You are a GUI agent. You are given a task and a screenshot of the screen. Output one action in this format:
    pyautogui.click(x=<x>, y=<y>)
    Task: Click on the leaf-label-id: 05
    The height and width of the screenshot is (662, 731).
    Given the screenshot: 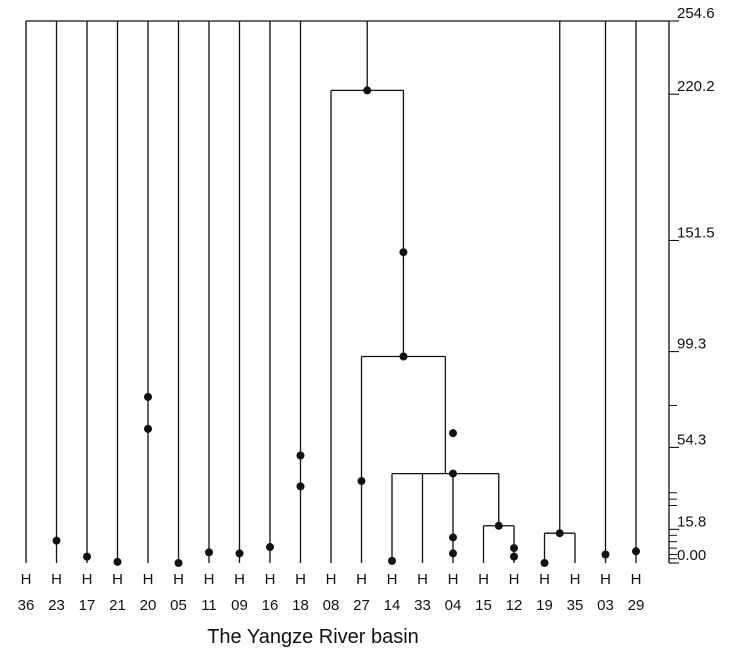 What is the action you would take?
    pyautogui.click(x=178, y=605)
    